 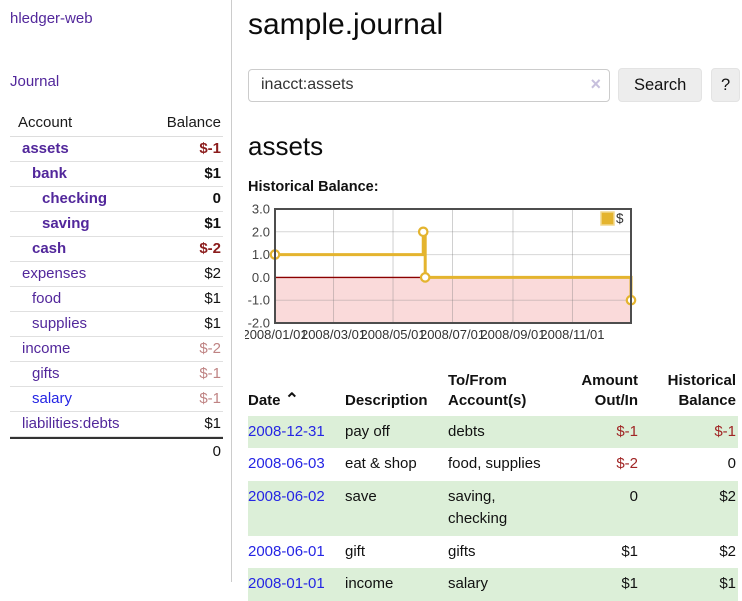 What do you see at coordinates (313, 187) in the screenshot?
I see `chart-title: Historical Balance:` at bounding box center [313, 187].